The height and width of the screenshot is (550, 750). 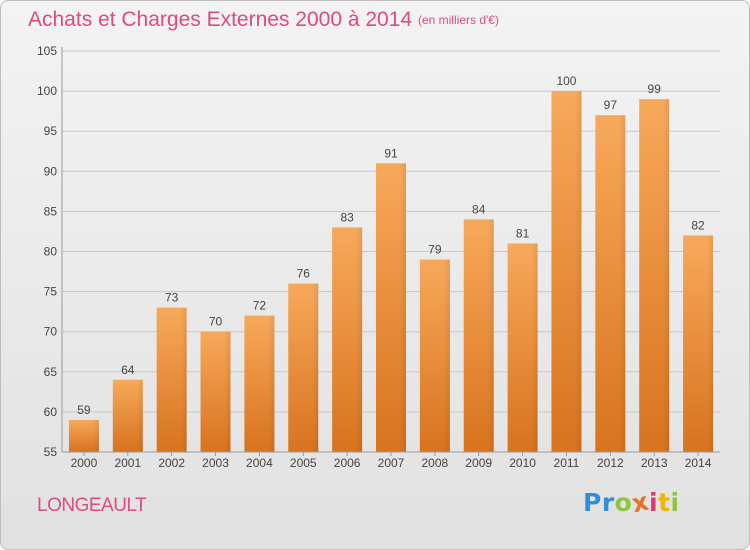 I want to click on value-label: 82, so click(x=698, y=225).